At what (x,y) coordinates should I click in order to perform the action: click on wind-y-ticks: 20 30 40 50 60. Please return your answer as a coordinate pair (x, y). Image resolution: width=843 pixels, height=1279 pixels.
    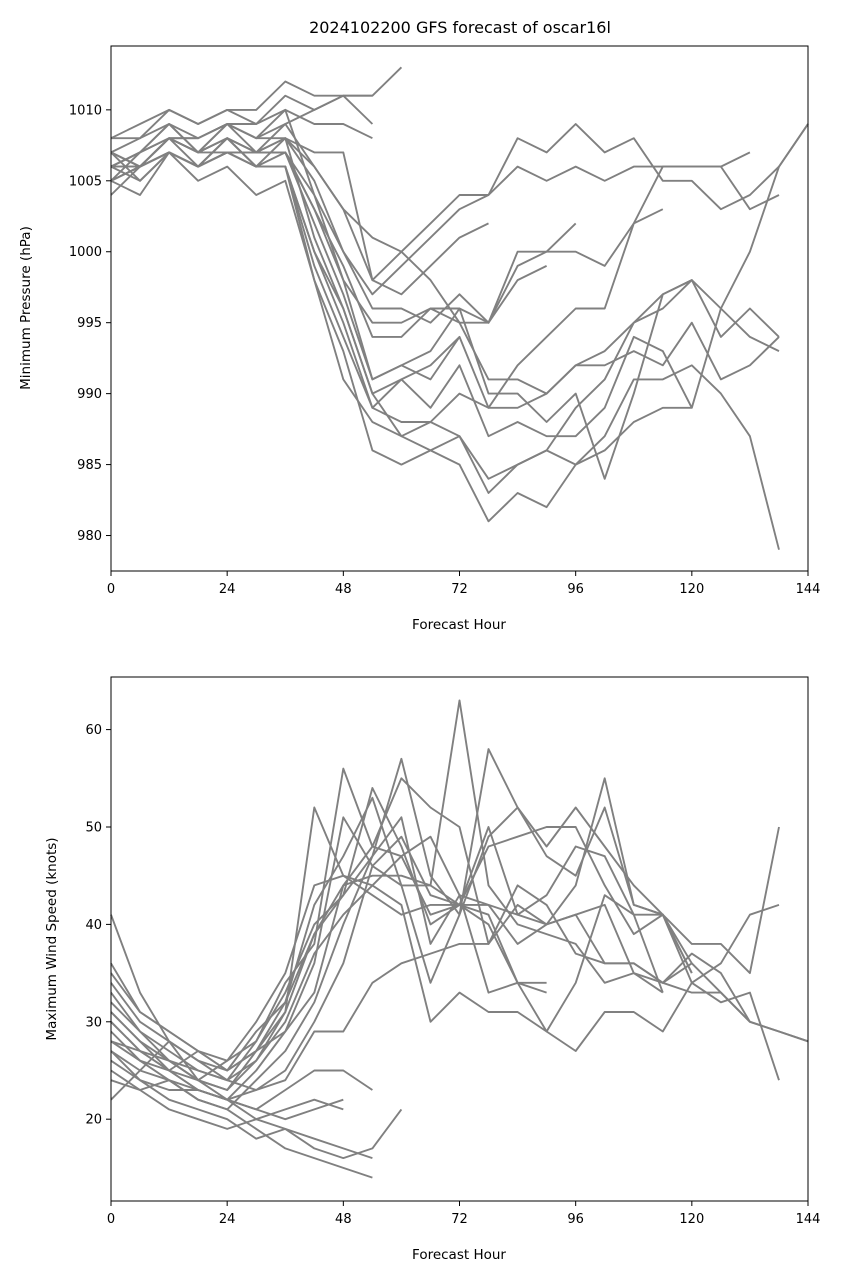
    Looking at the image, I should click on (98, 925).